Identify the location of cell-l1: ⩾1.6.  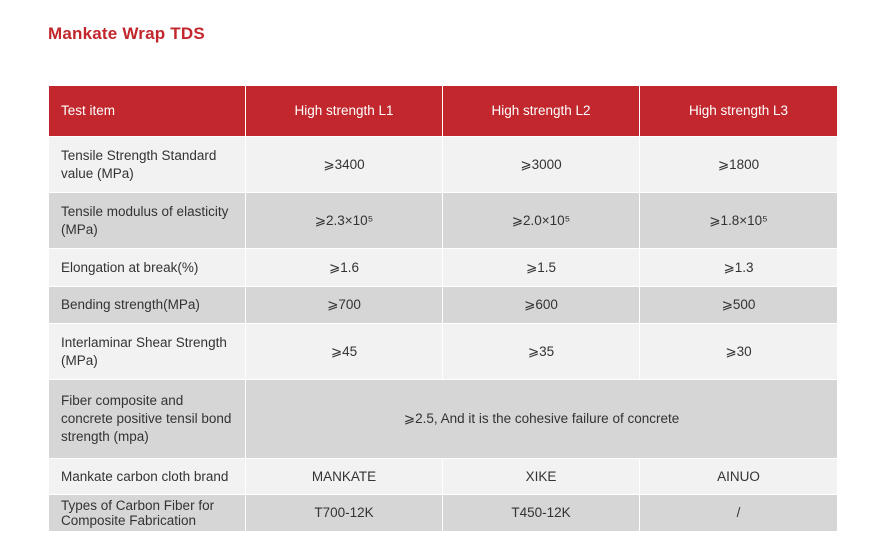
(344, 267).